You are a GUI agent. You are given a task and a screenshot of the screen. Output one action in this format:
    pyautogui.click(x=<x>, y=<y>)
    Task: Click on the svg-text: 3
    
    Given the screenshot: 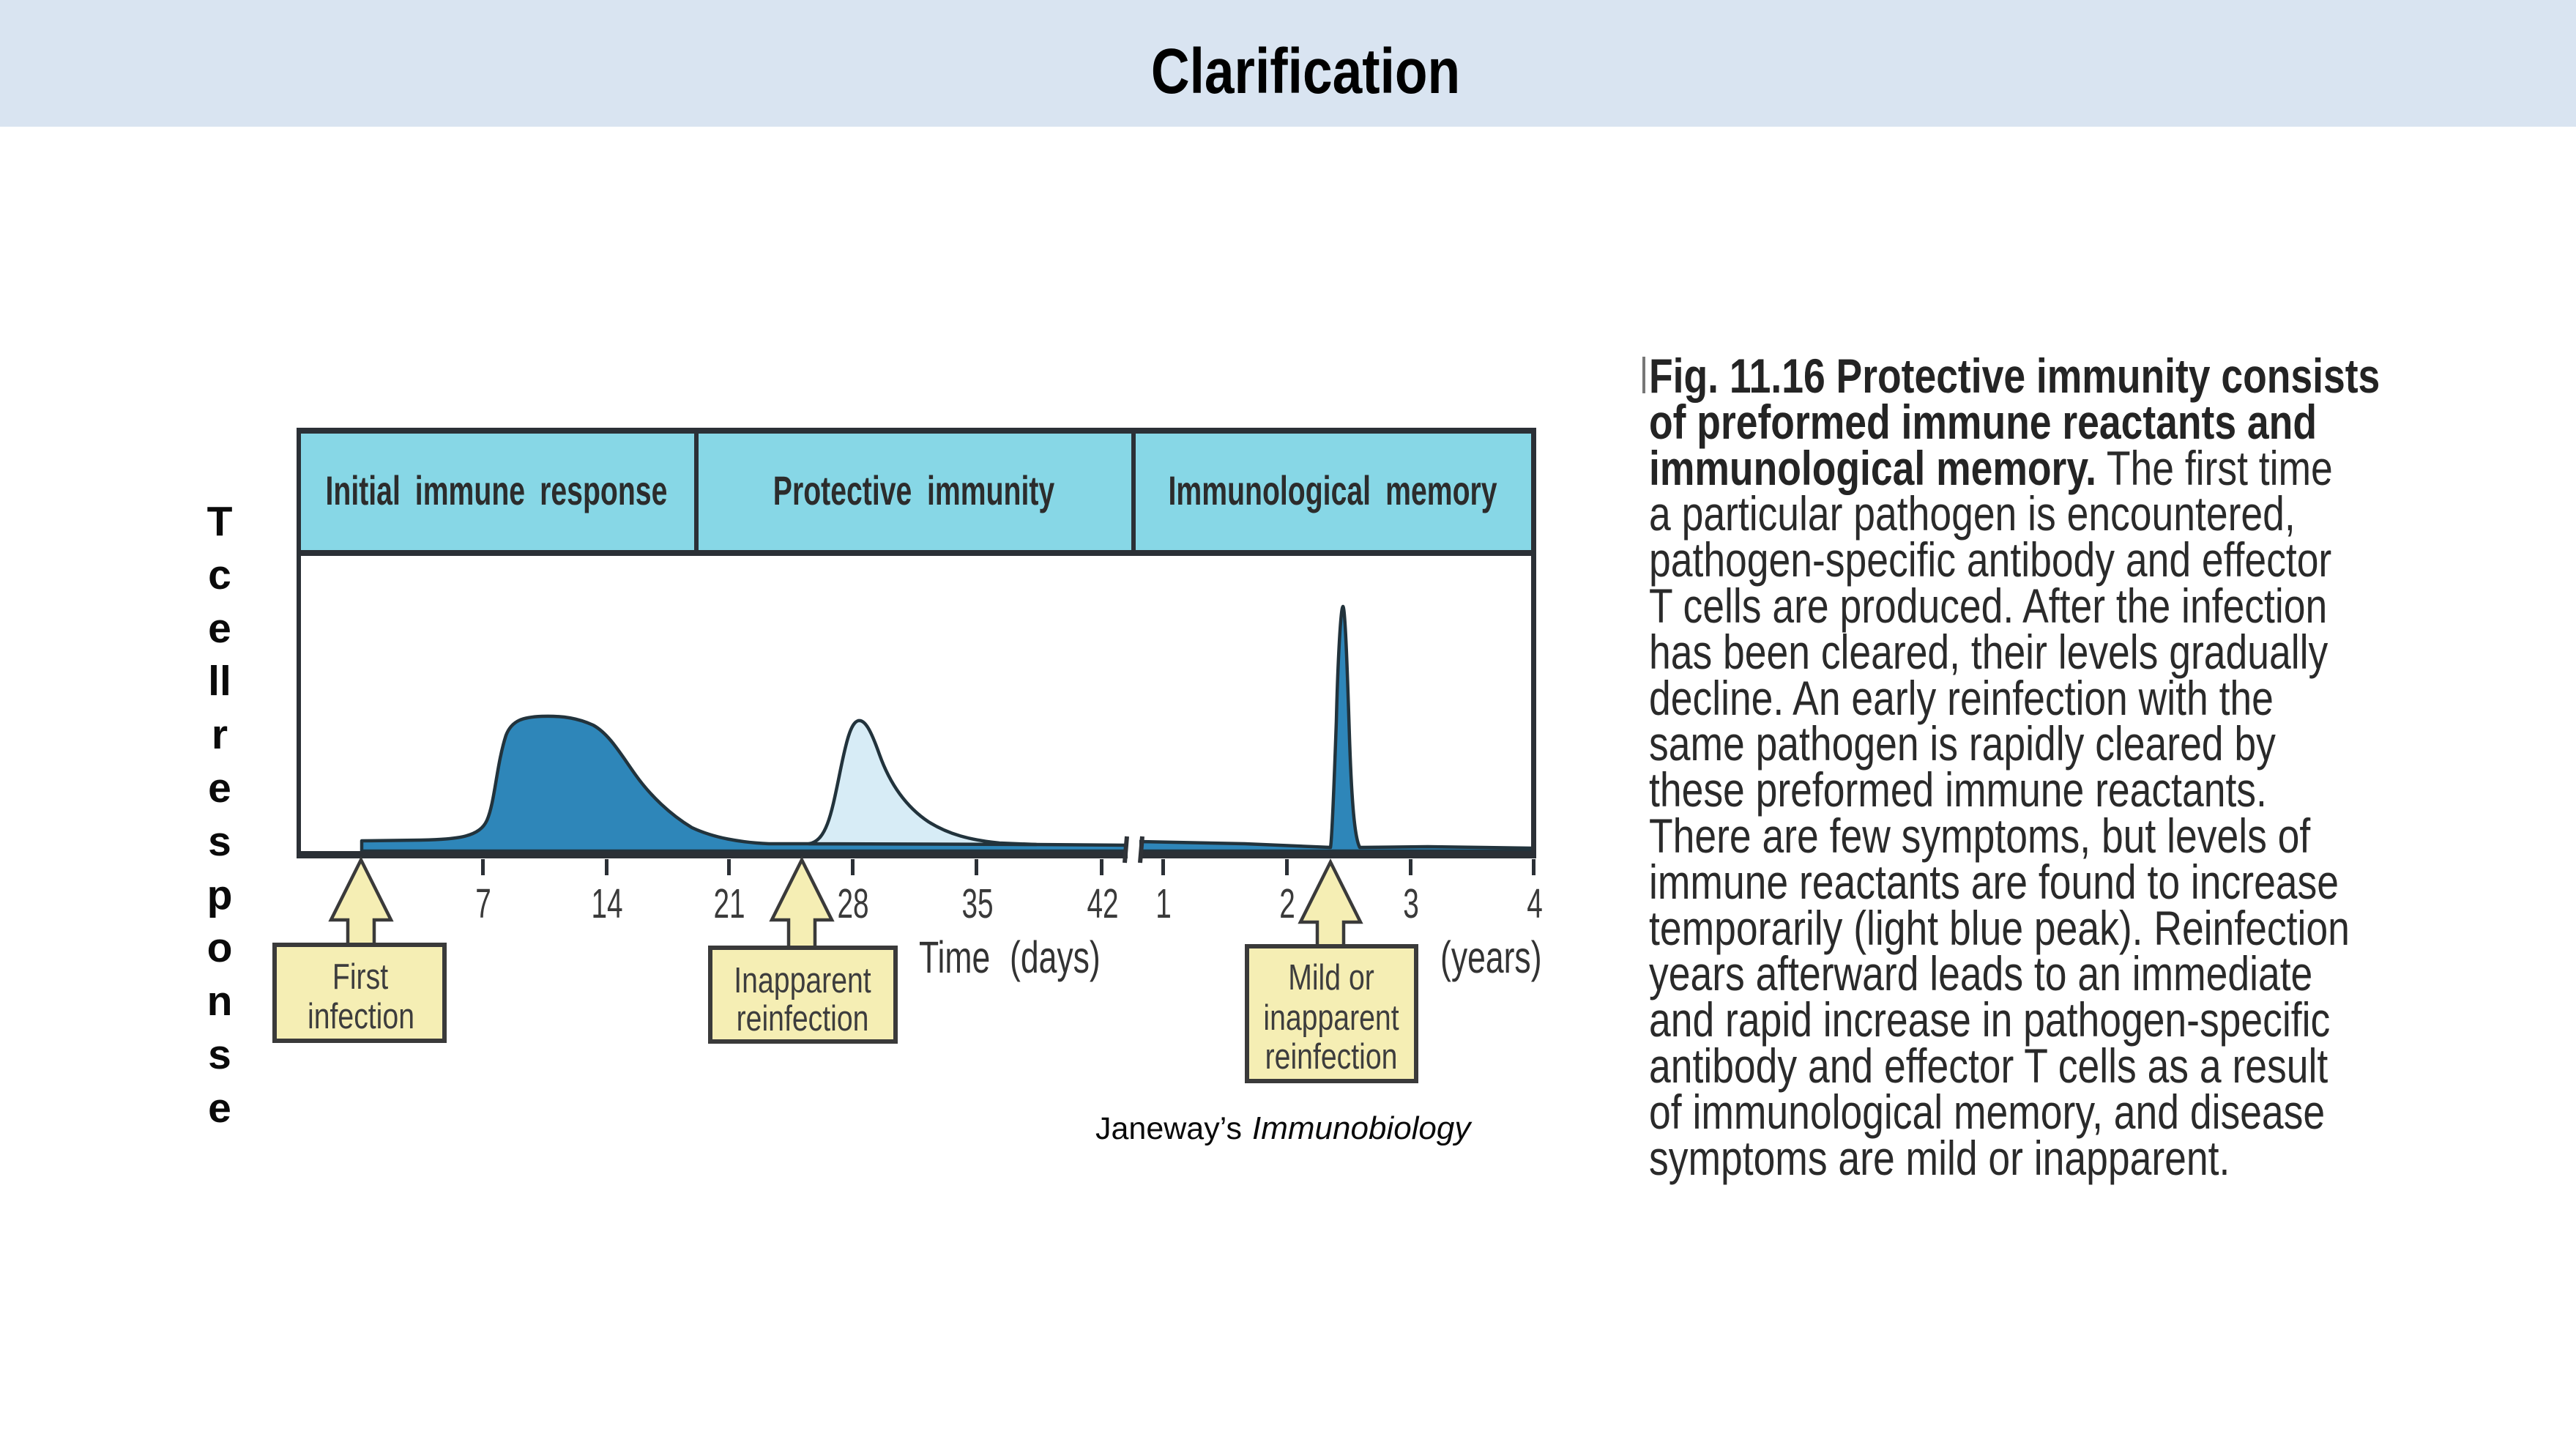 What is the action you would take?
    pyautogui.click(x=1411, y=904)
    